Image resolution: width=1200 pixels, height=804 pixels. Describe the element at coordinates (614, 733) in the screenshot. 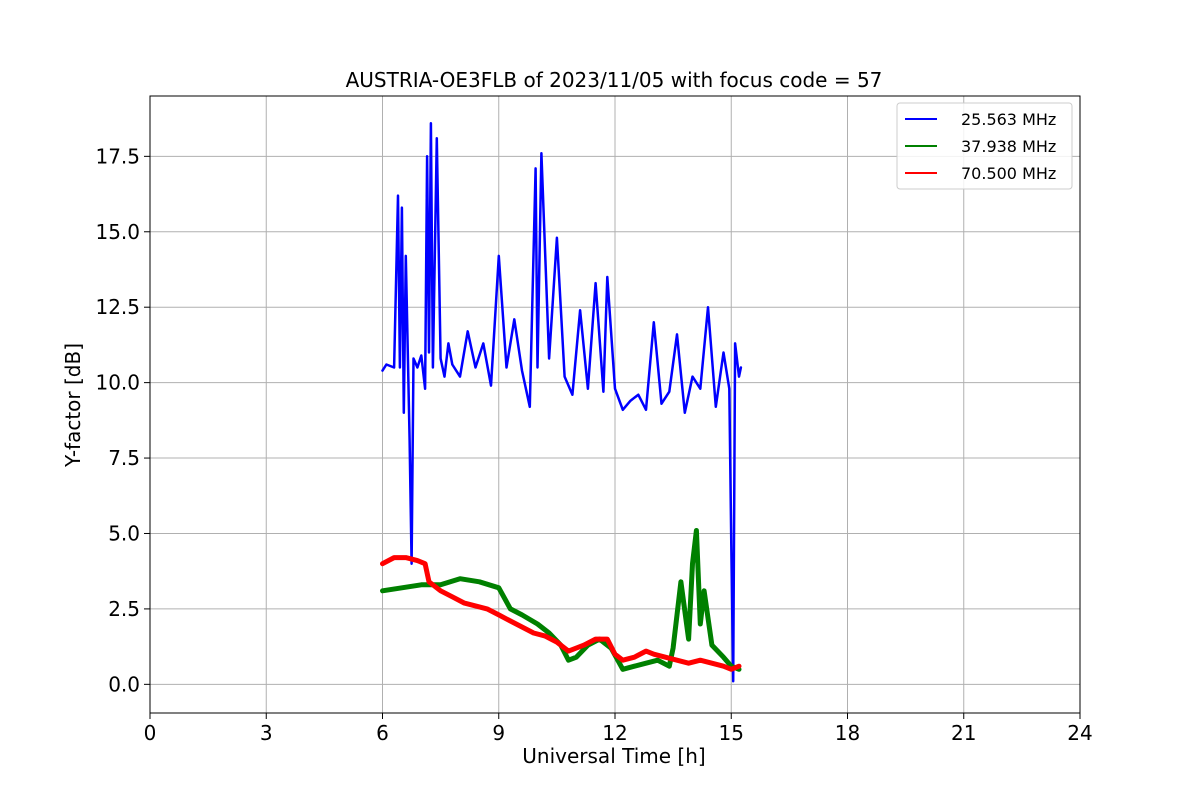

I see `x-tick-label: 12` at that location.